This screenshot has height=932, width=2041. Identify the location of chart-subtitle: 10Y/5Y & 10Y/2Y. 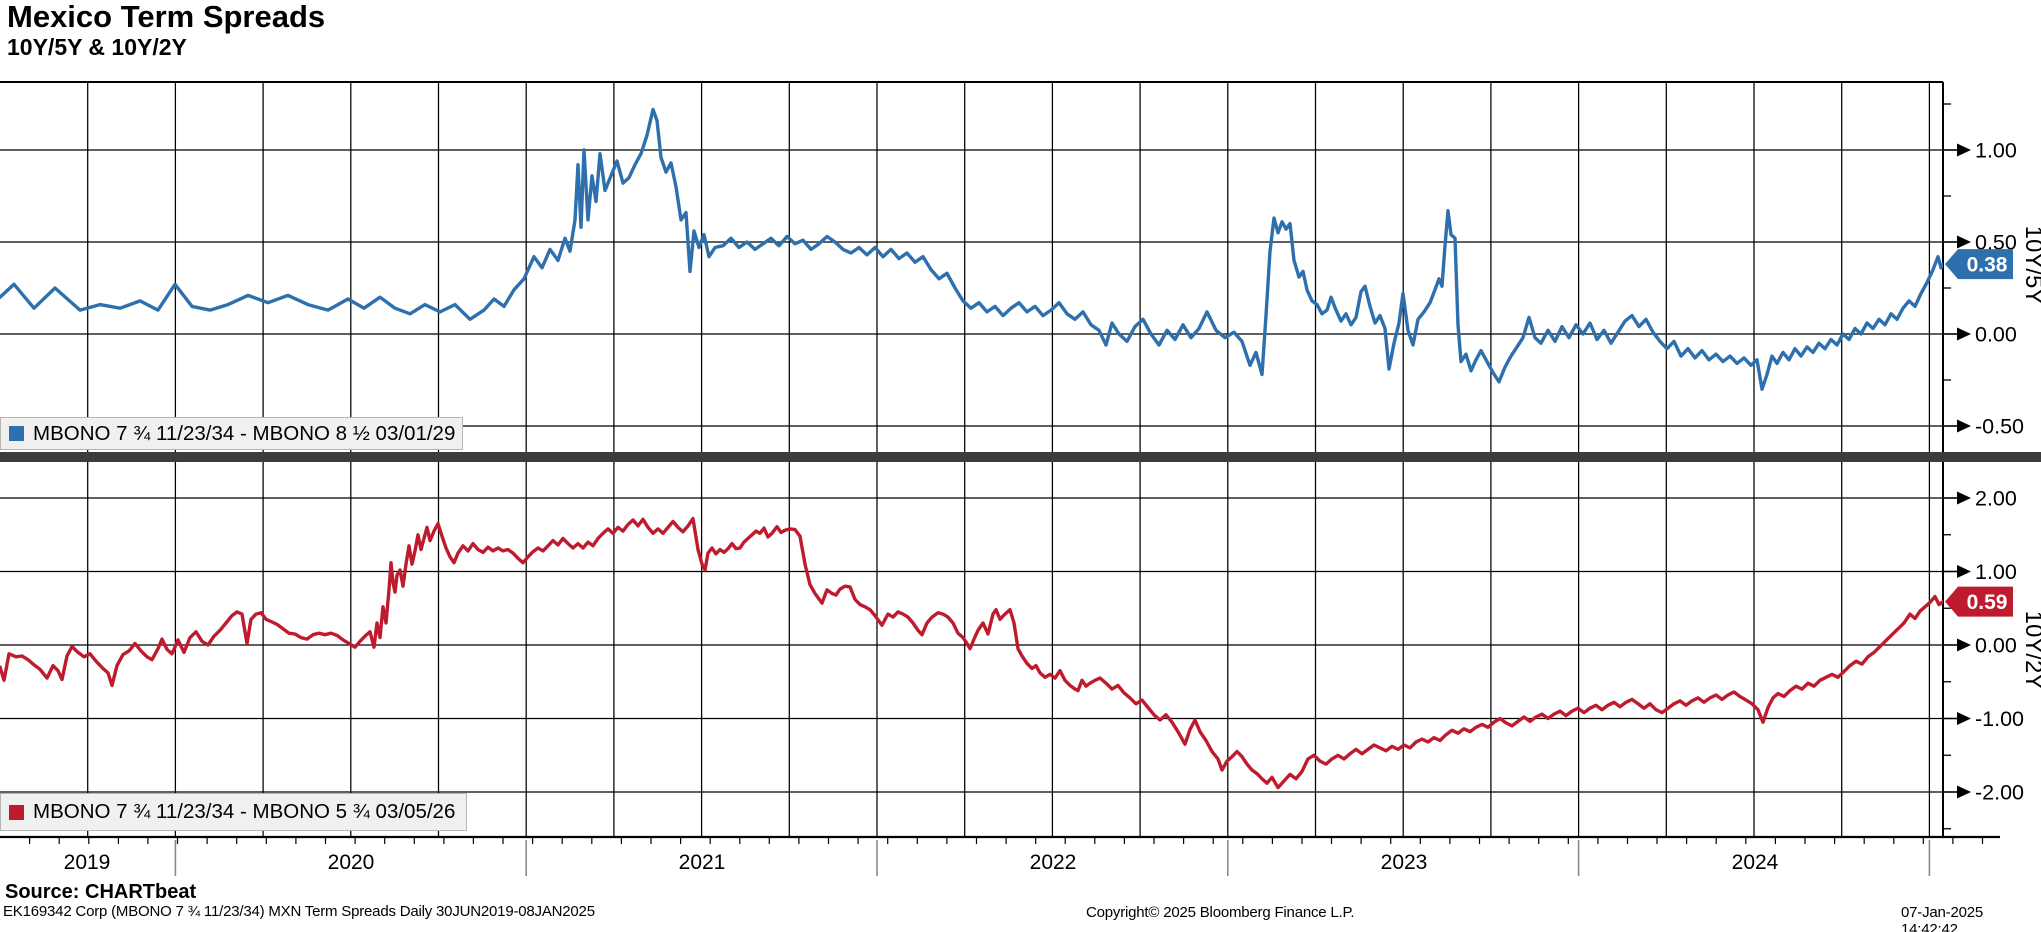
(97, 47).